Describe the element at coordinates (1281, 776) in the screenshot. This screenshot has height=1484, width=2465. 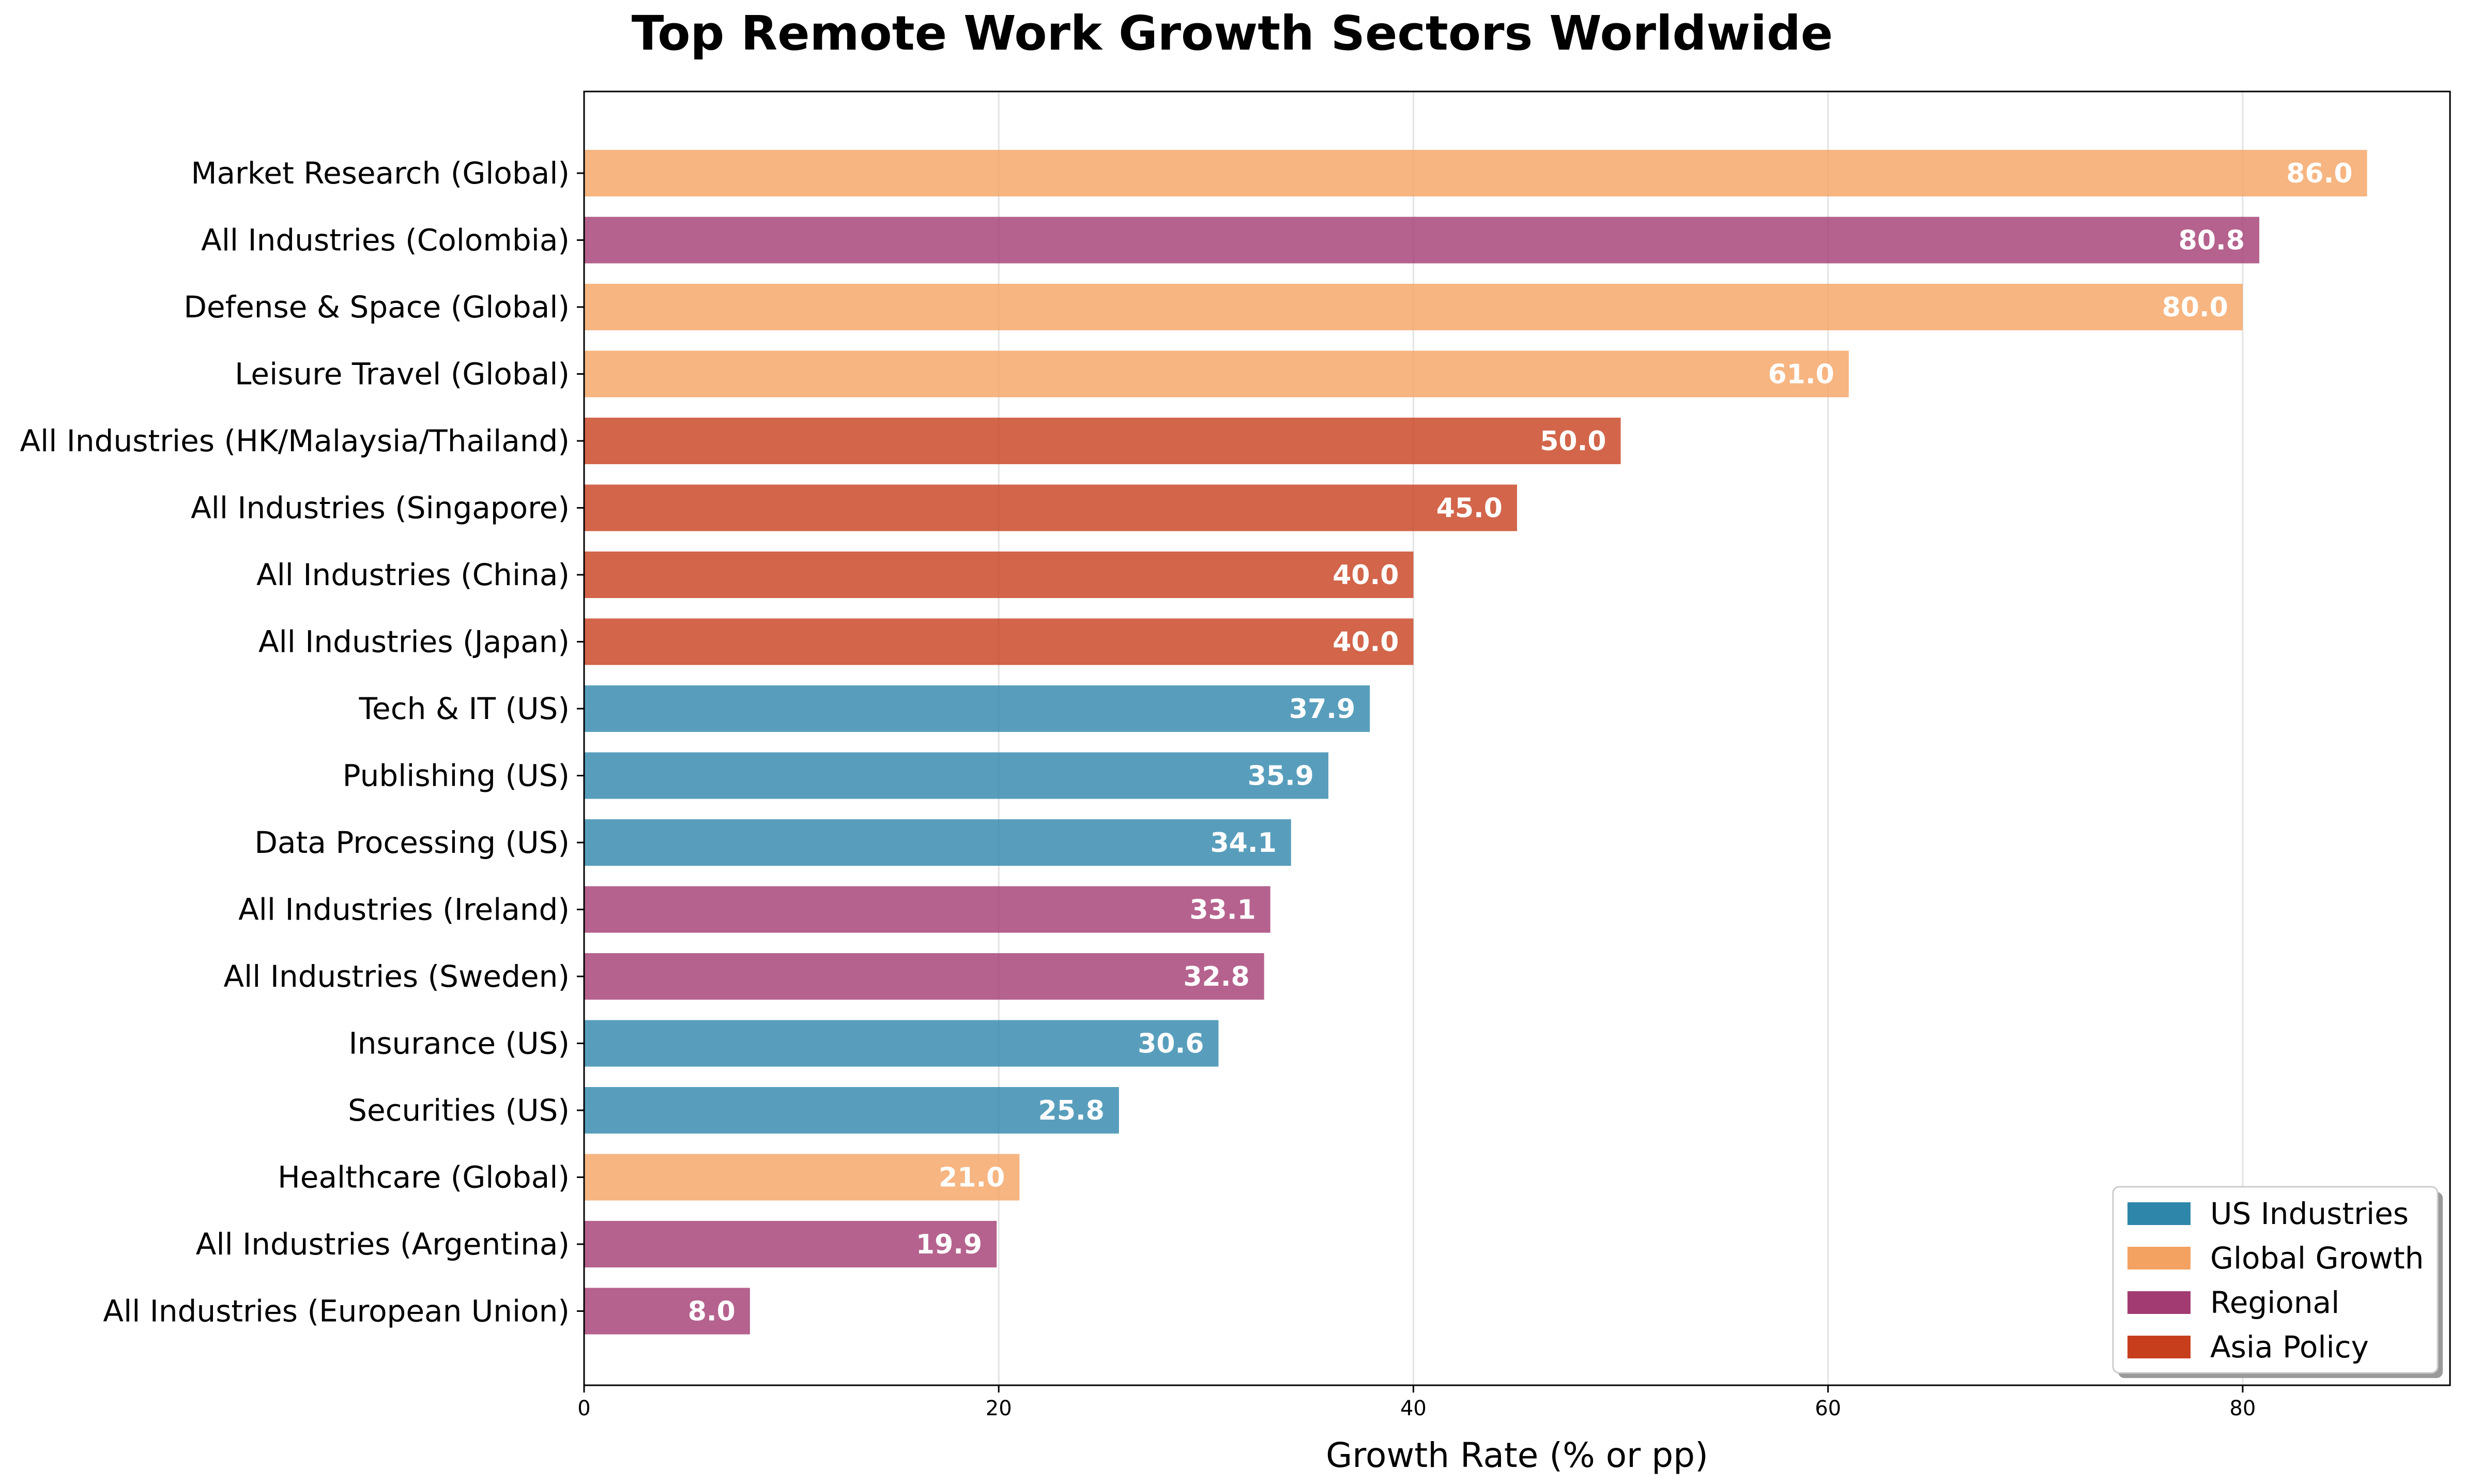
I see `bar-value-label: 35.9` at that location.